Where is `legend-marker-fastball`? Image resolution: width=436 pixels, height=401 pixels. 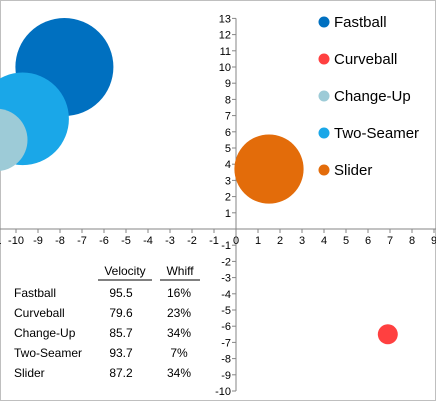 legend-marker-fastball is located at coordinates (324, 22).